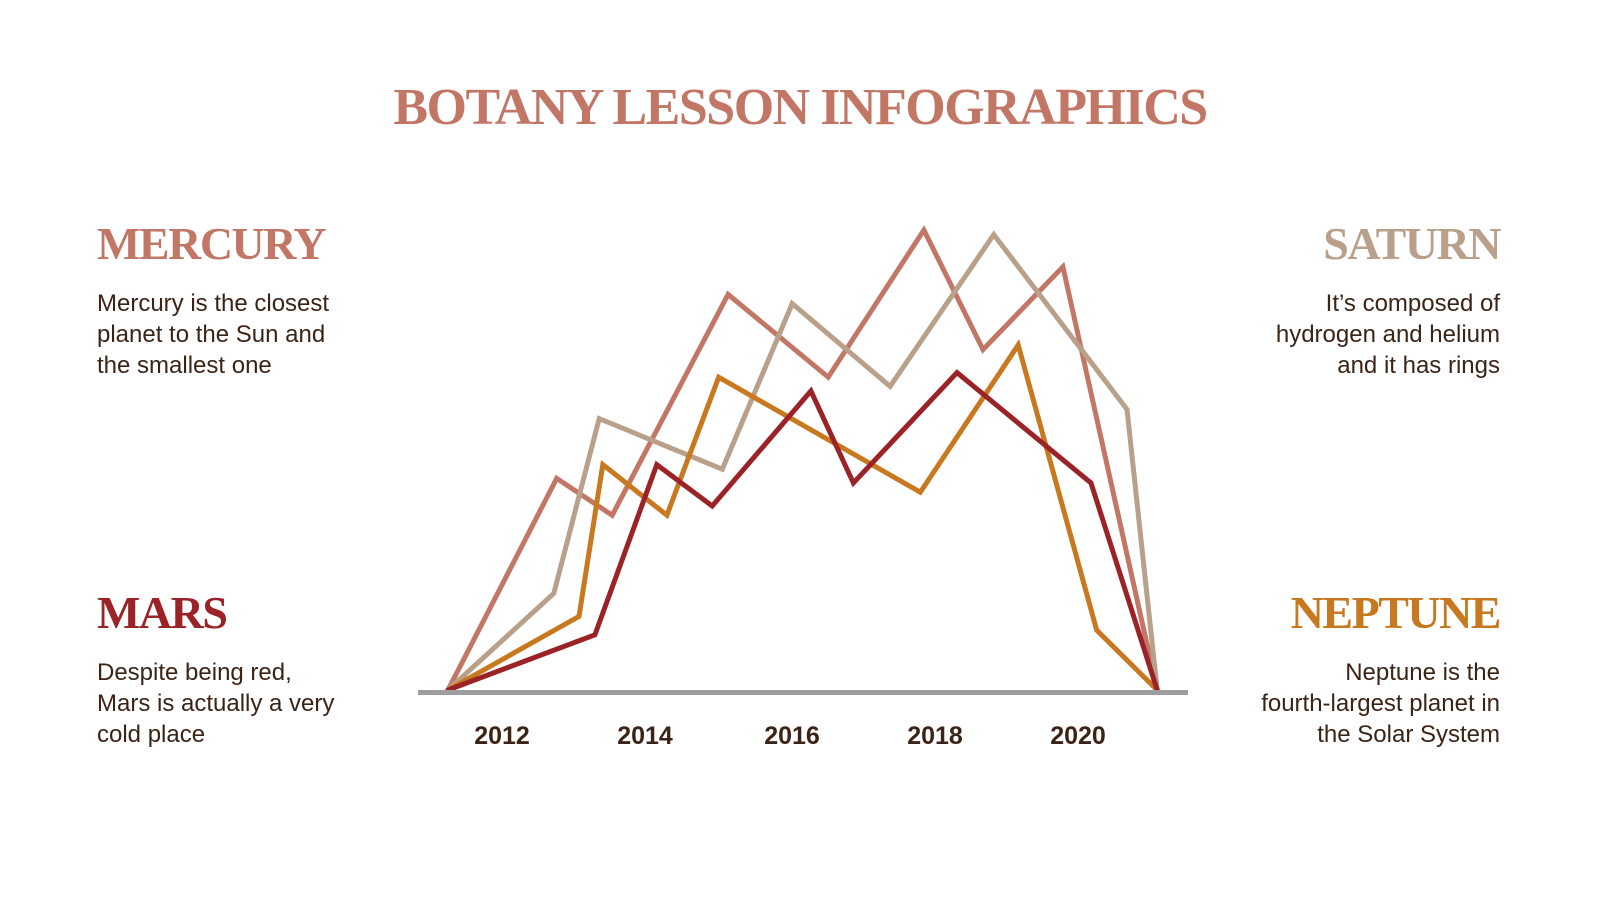 The height and width of the screenshot is (900, 1600). I want to click on x-axis-labels: 2012 2014 2016 2018 2020, so click(800, 737).